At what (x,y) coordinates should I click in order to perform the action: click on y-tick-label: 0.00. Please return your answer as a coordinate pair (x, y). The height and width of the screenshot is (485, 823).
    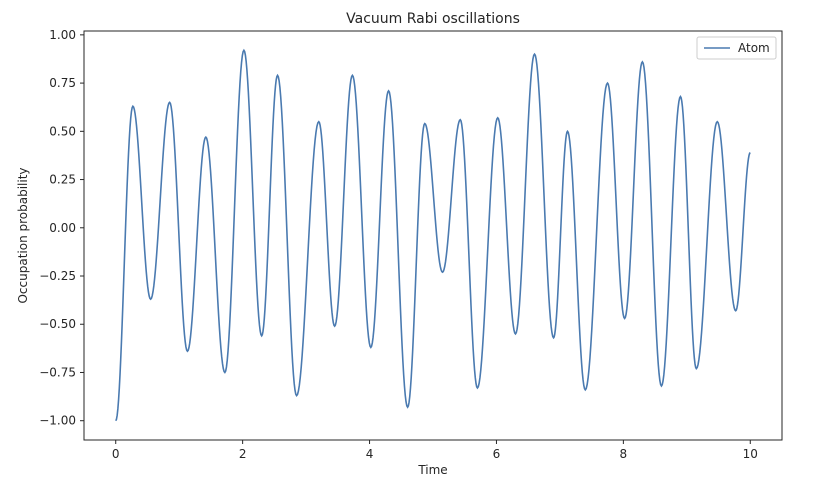
    Looking at the image, I should click on (62, 228).